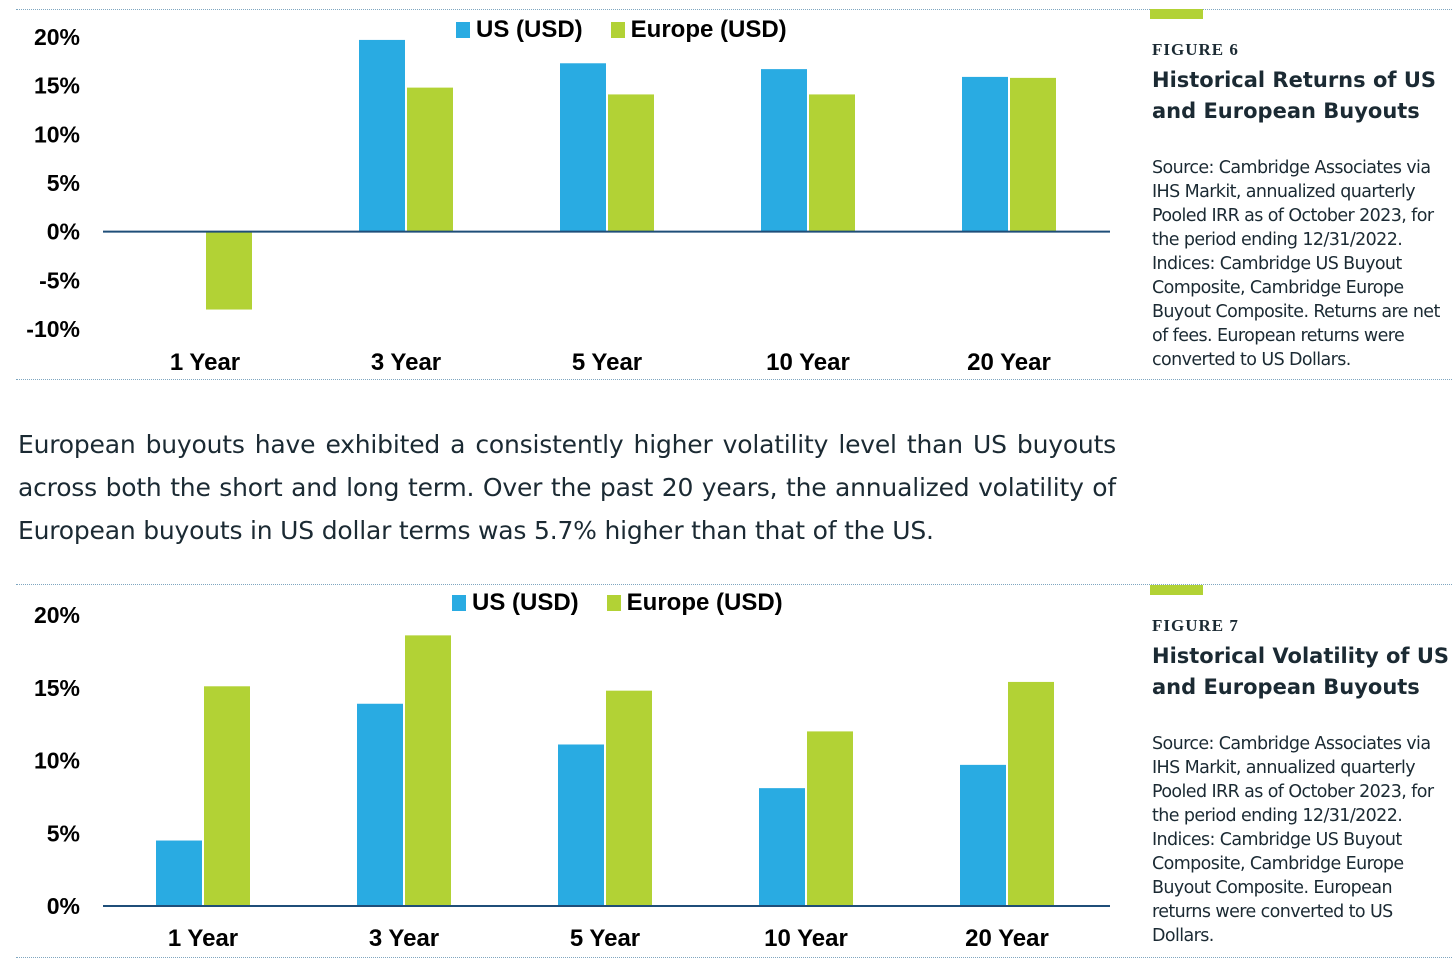 The width and height of the screenshot is (1456, 969). What do you see at coordinates (734, 379) in the screenshot?
I see `separator-mid` at bounding box center [734, 379].